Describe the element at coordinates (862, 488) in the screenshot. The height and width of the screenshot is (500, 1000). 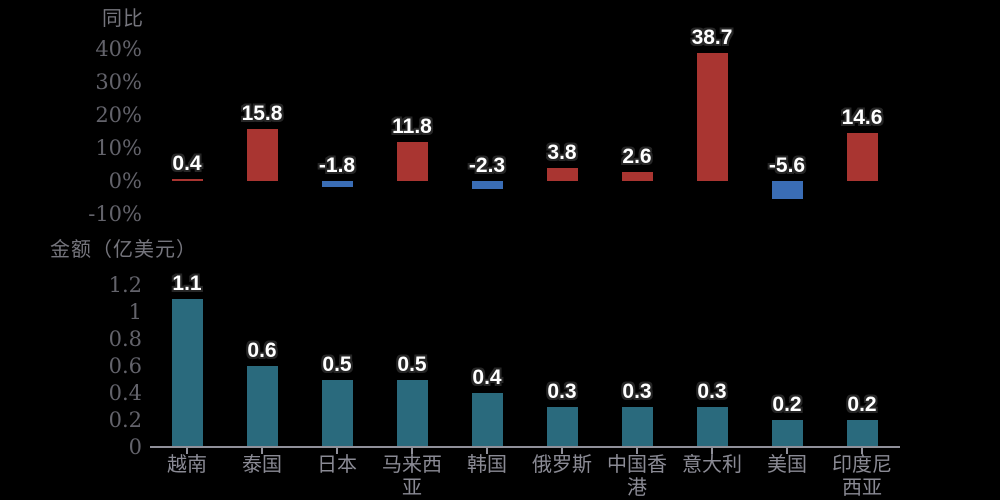
I see `category-label-line: 西亚` at that location.